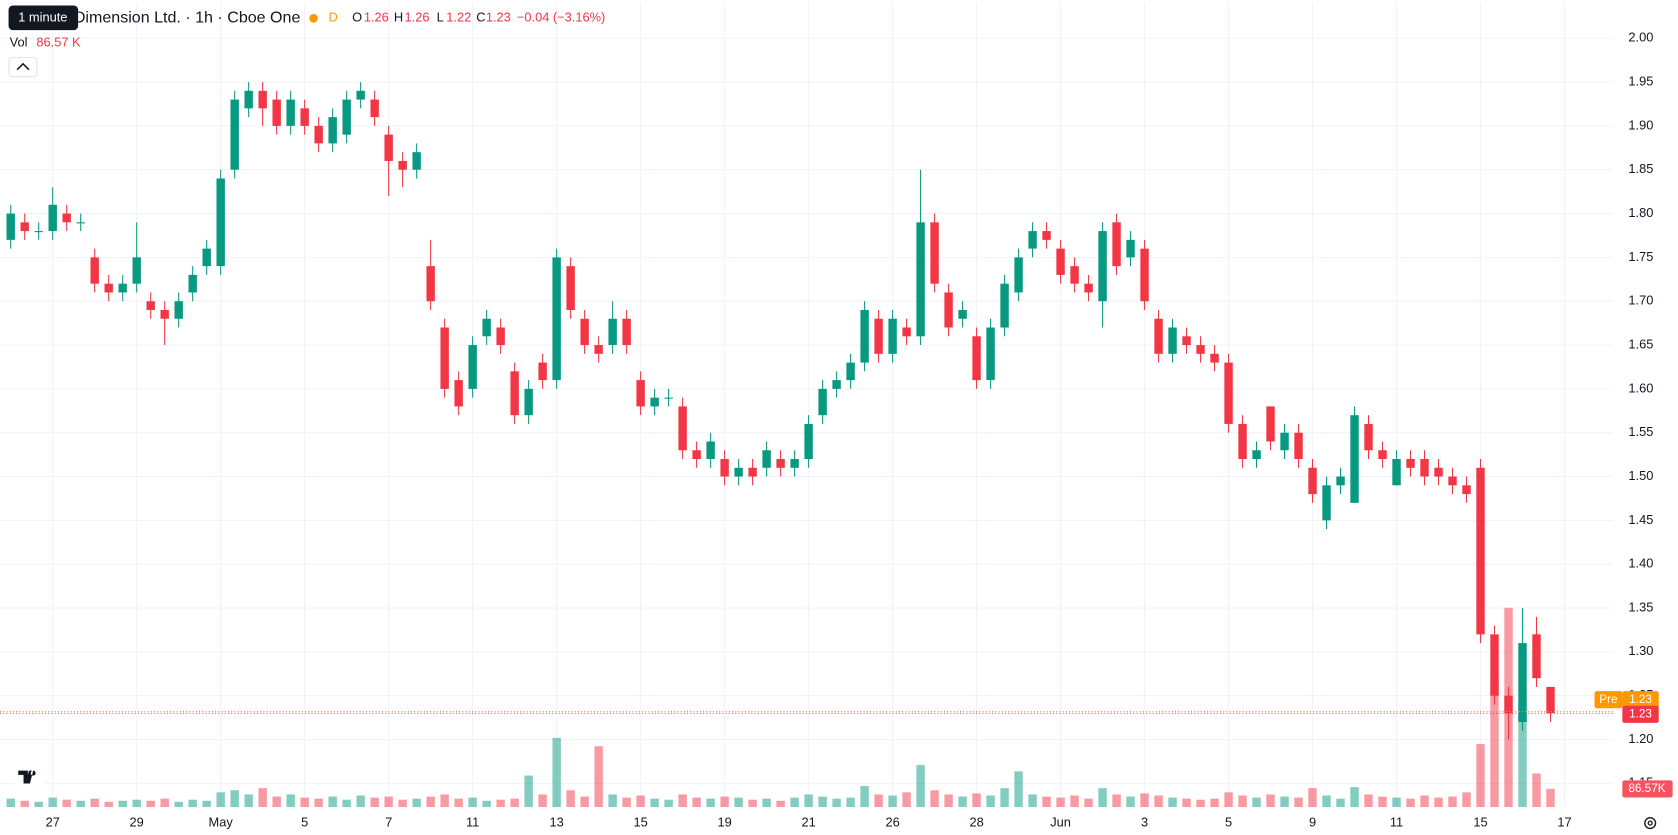  Describe the element at coordinates (313, 18) in the screenshot. I see `session-icon` at that location.